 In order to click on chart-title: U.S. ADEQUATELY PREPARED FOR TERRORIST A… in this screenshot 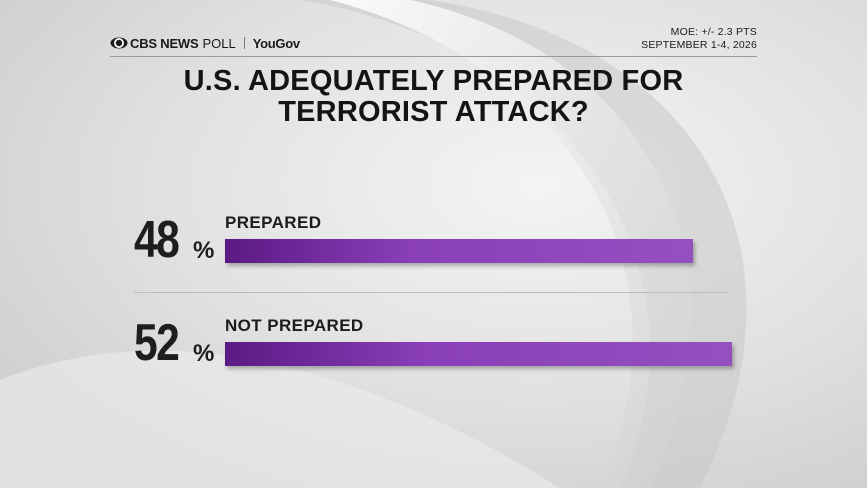, I will do `click(433, 96)`.